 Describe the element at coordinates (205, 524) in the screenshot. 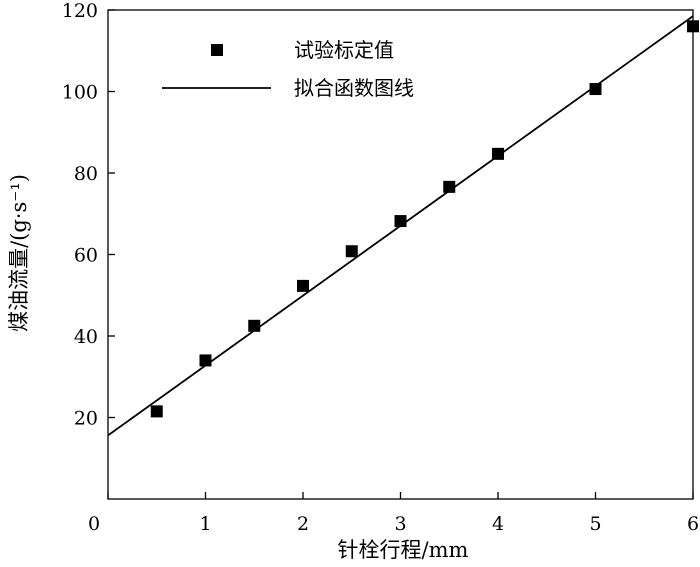

I see `x-tick-label: 1` at that location.